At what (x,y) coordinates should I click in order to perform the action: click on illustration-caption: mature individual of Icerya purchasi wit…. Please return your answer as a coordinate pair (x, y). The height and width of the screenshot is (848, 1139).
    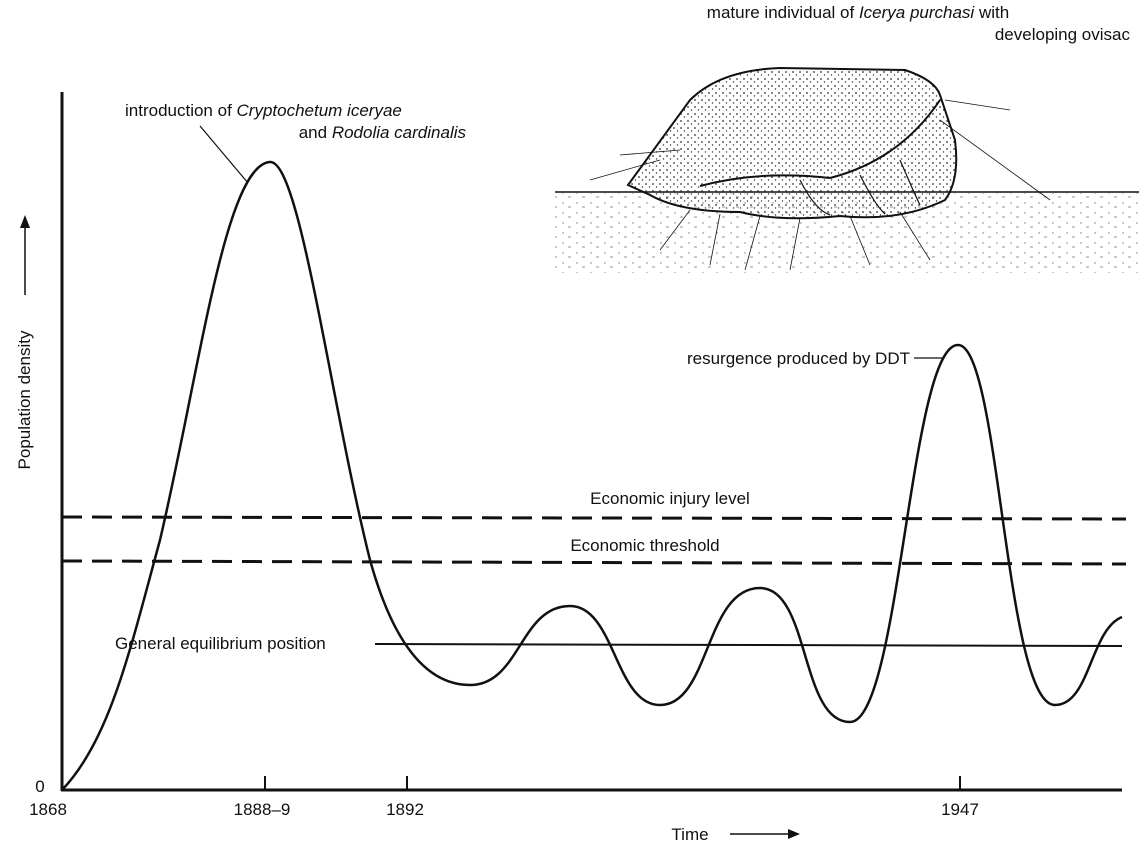
    Looking at the image, I should click on (858, 12).